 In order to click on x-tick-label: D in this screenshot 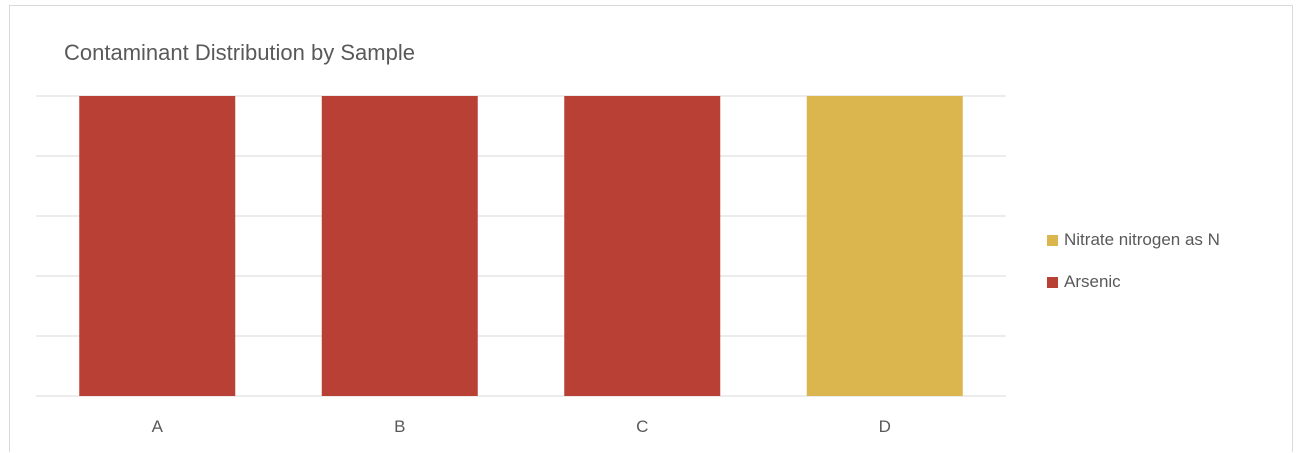, I will do `click(885, 426)`.